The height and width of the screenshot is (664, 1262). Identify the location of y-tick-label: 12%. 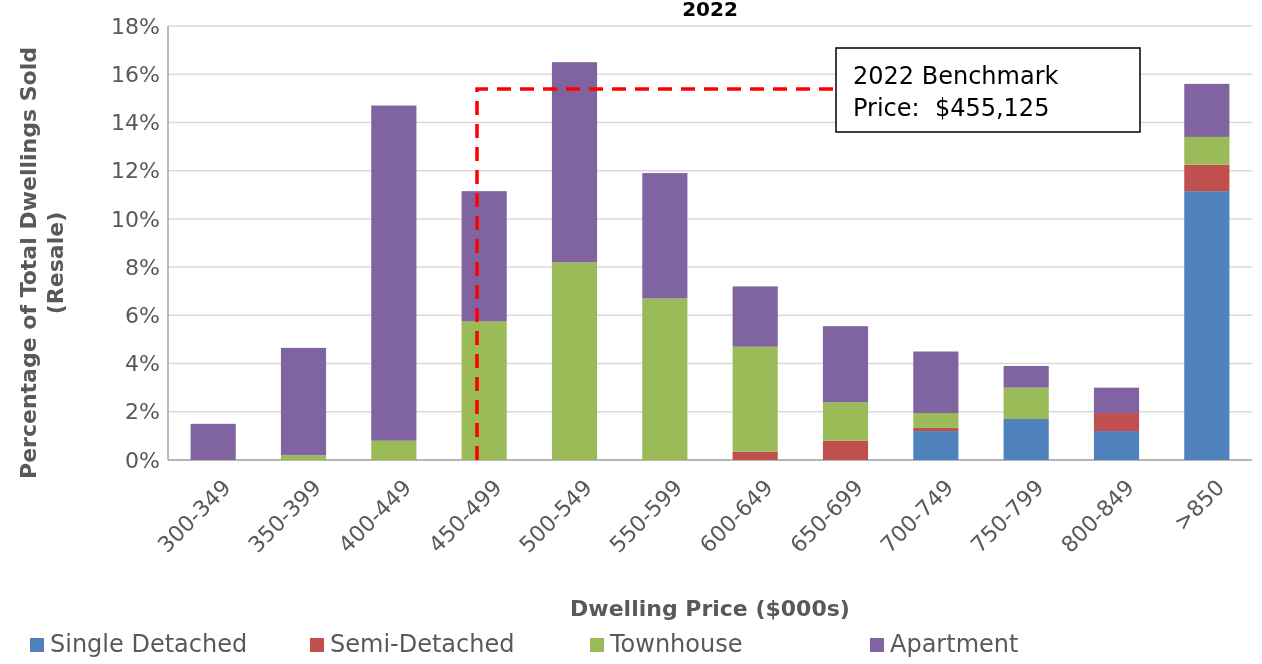
(135, 171).